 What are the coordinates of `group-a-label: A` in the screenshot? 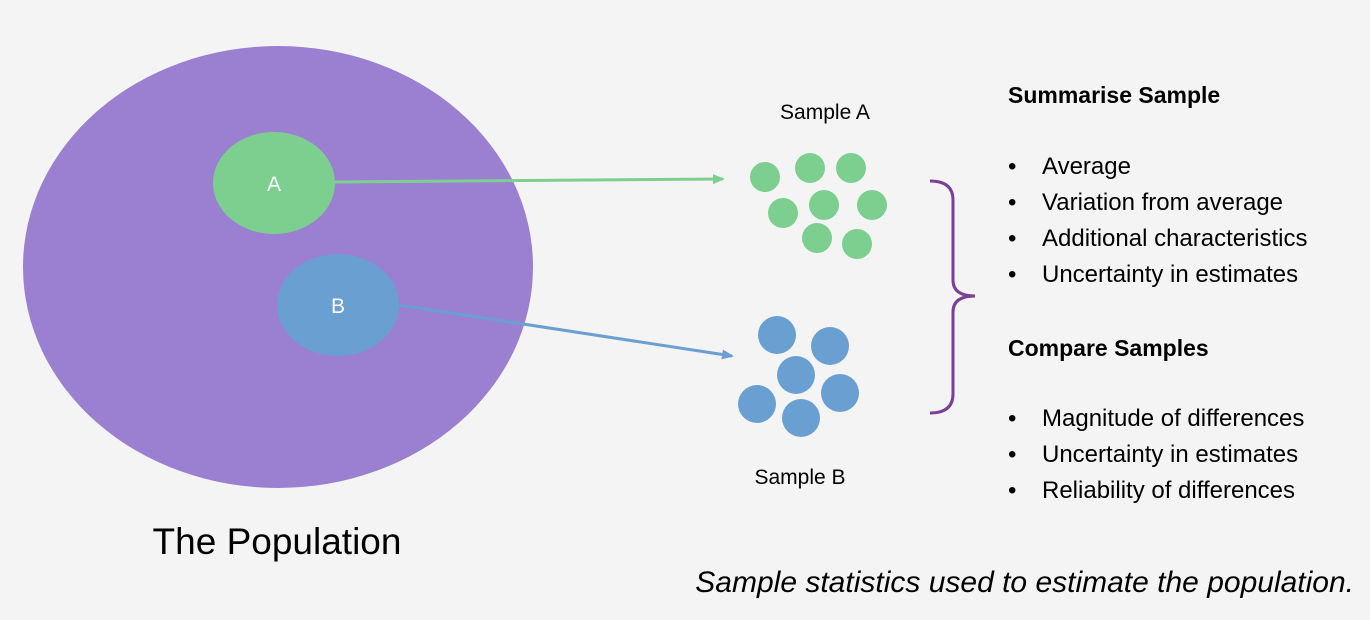 It's located at (274, 184).